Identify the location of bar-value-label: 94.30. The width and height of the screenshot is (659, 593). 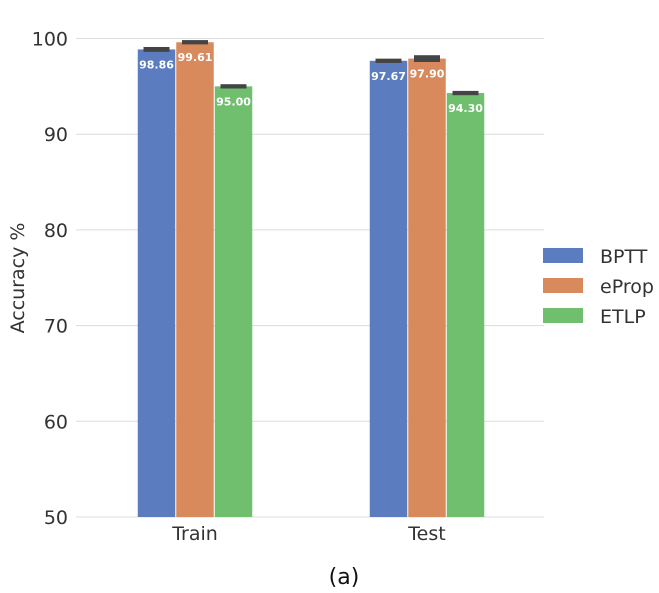
(465, 108).